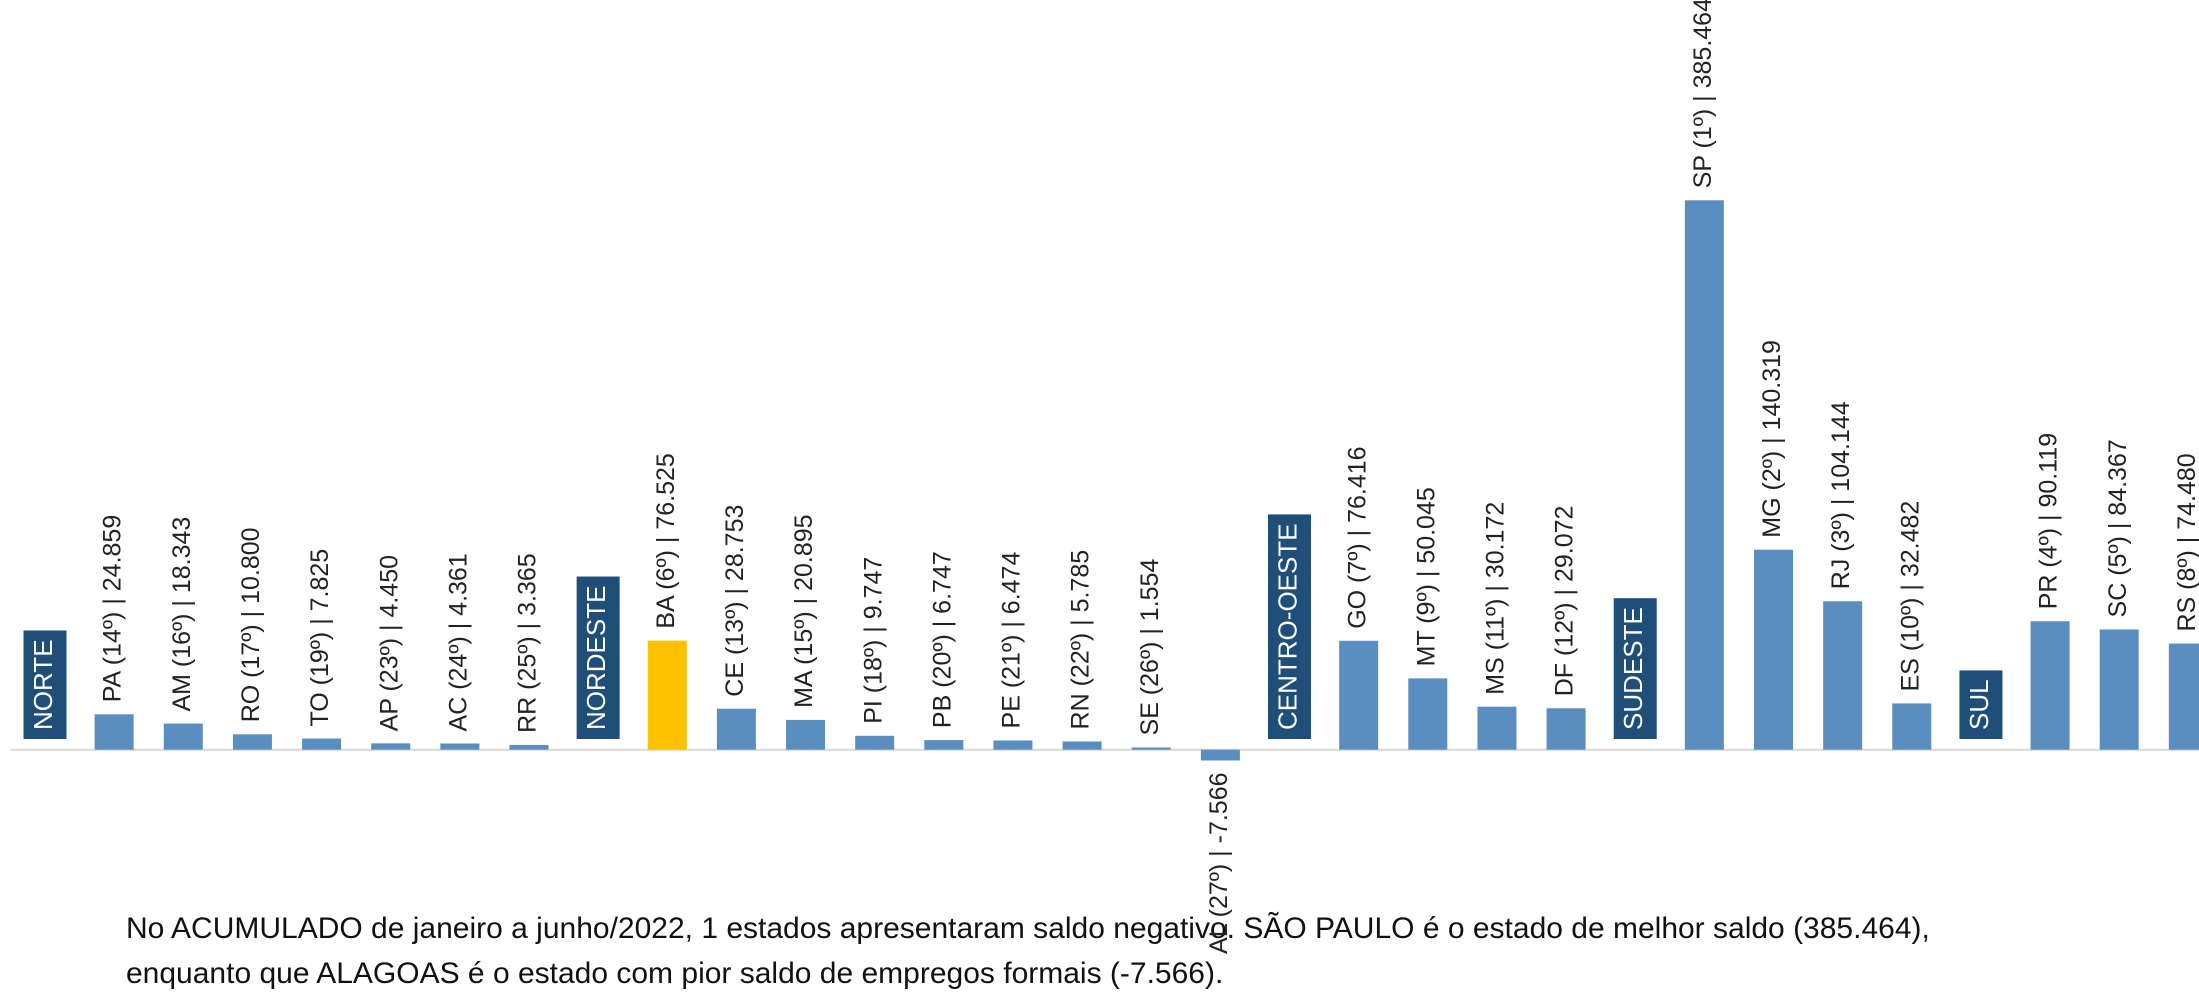 This screenshot has height=992, width=2199. What do you see at coordinates (873, 640) in the screenshot?
I see `data-label: PI (18º) | 9.747` at bounding box center [873, 640].